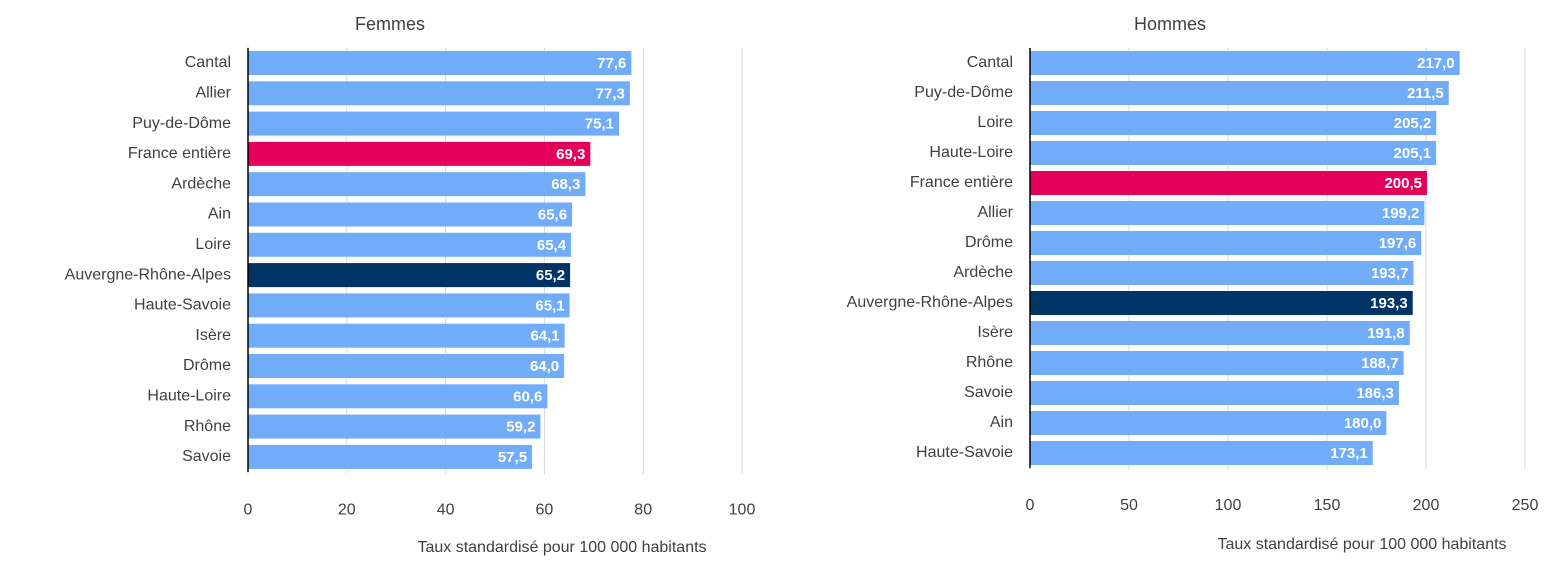 This screenshot has width=1555, height=564. I want to click on value-label: 64,1, so click(544, 336).